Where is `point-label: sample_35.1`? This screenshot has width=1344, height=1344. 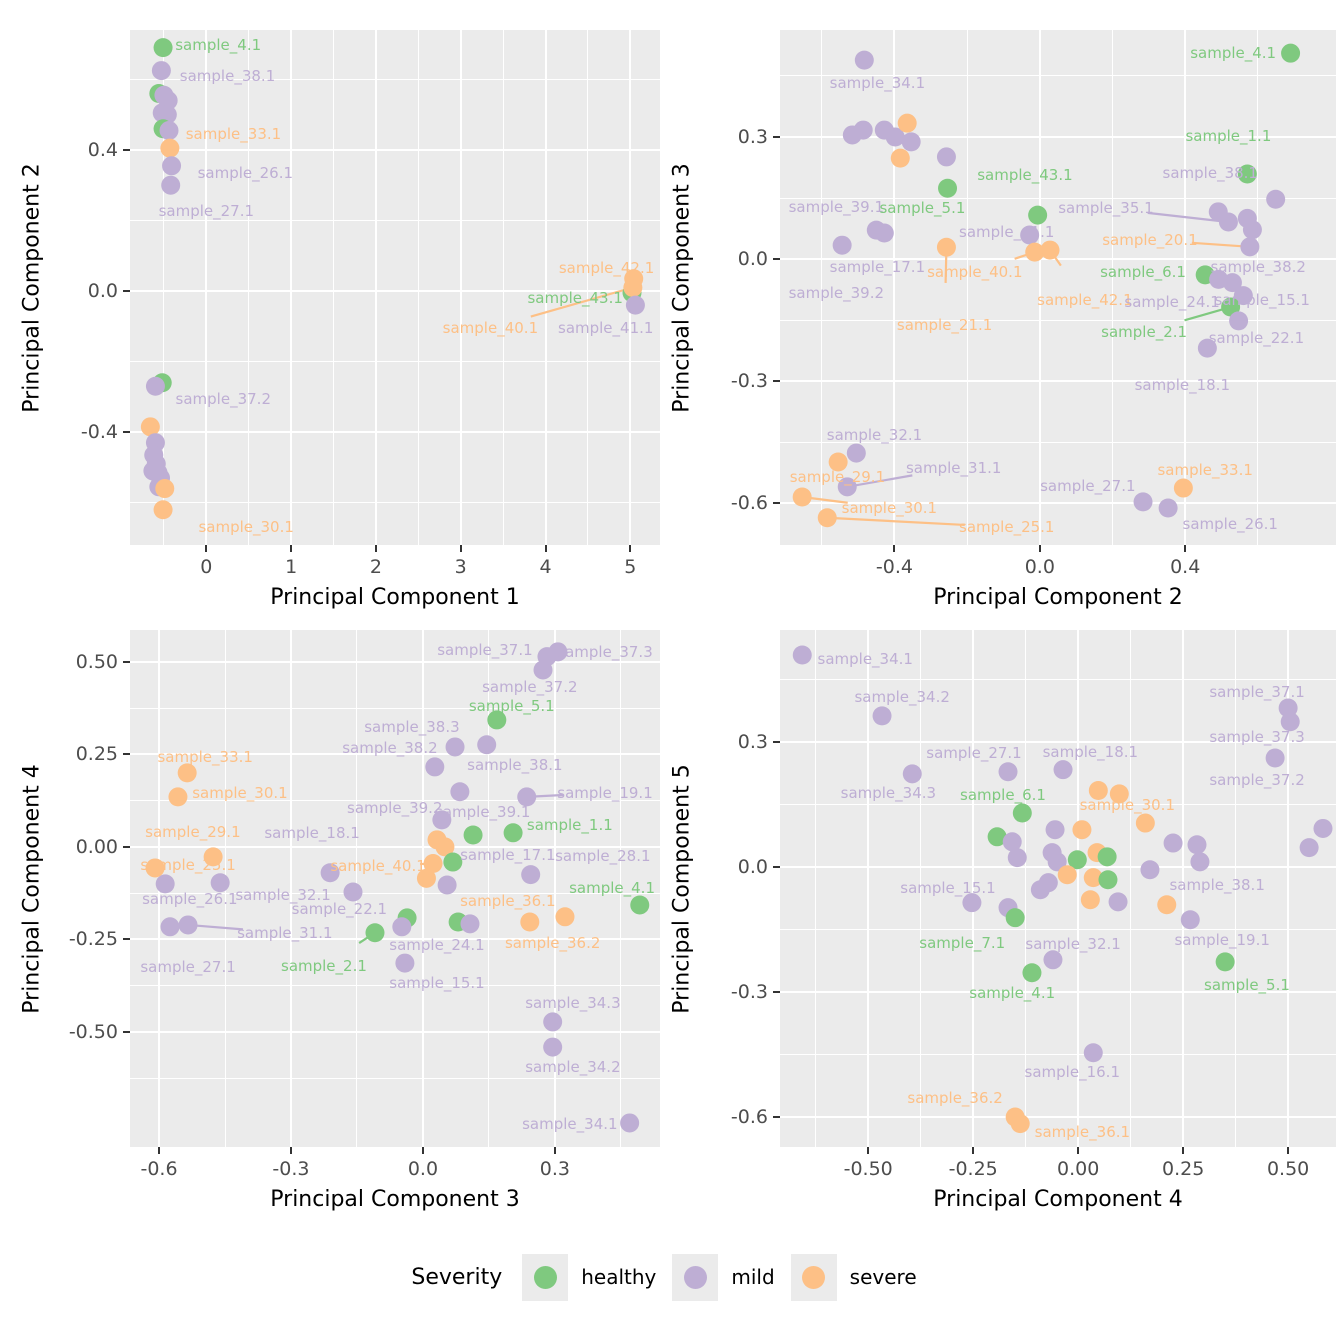
point-label: sample_35.1 is located at coordinates (1106, 207).